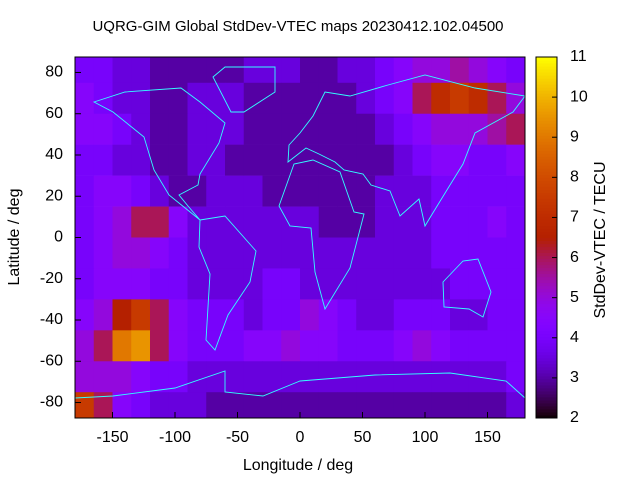 Image resolution: width=640 pixels, height=480 pixels. What do you see at coordinates (578, 56) in the screenshot?
I see `colorbar-tick-label: 11` at bounding box center [578, 56].